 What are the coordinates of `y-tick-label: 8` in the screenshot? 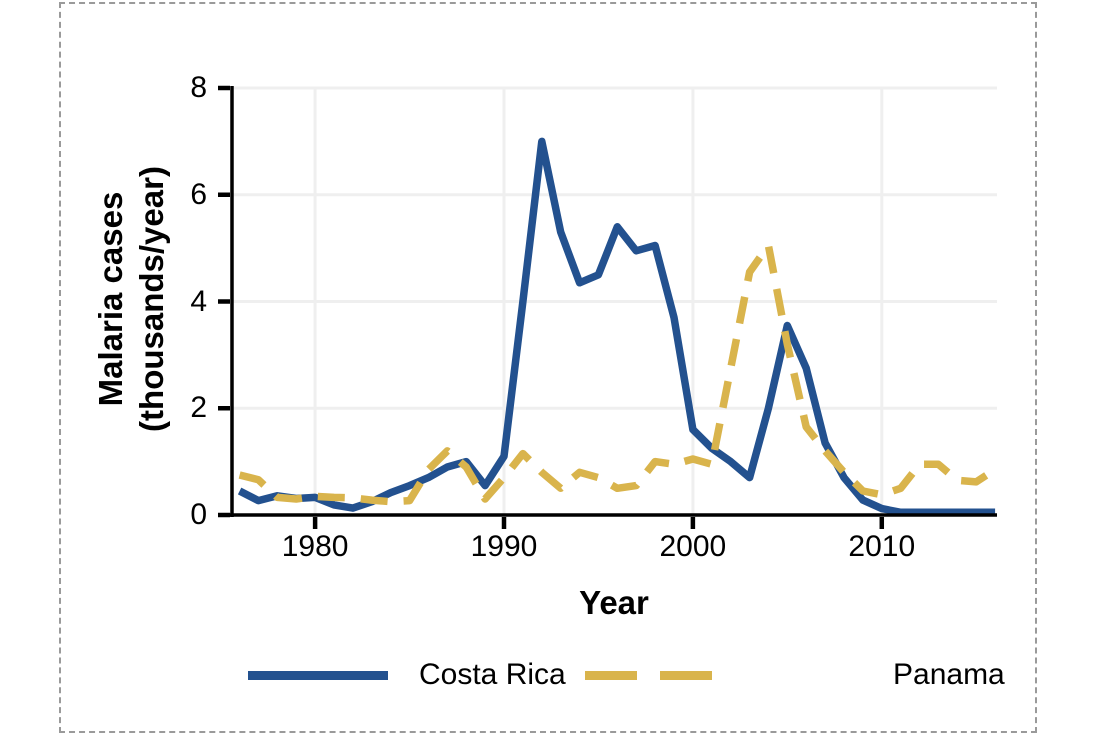 It's located at (198, 87).